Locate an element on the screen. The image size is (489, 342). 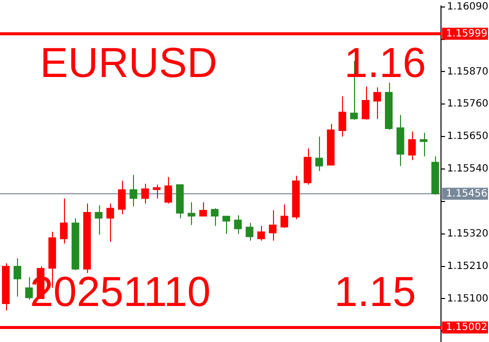
ref-line-label: 1.15456 is located at coordinates (467, 194).